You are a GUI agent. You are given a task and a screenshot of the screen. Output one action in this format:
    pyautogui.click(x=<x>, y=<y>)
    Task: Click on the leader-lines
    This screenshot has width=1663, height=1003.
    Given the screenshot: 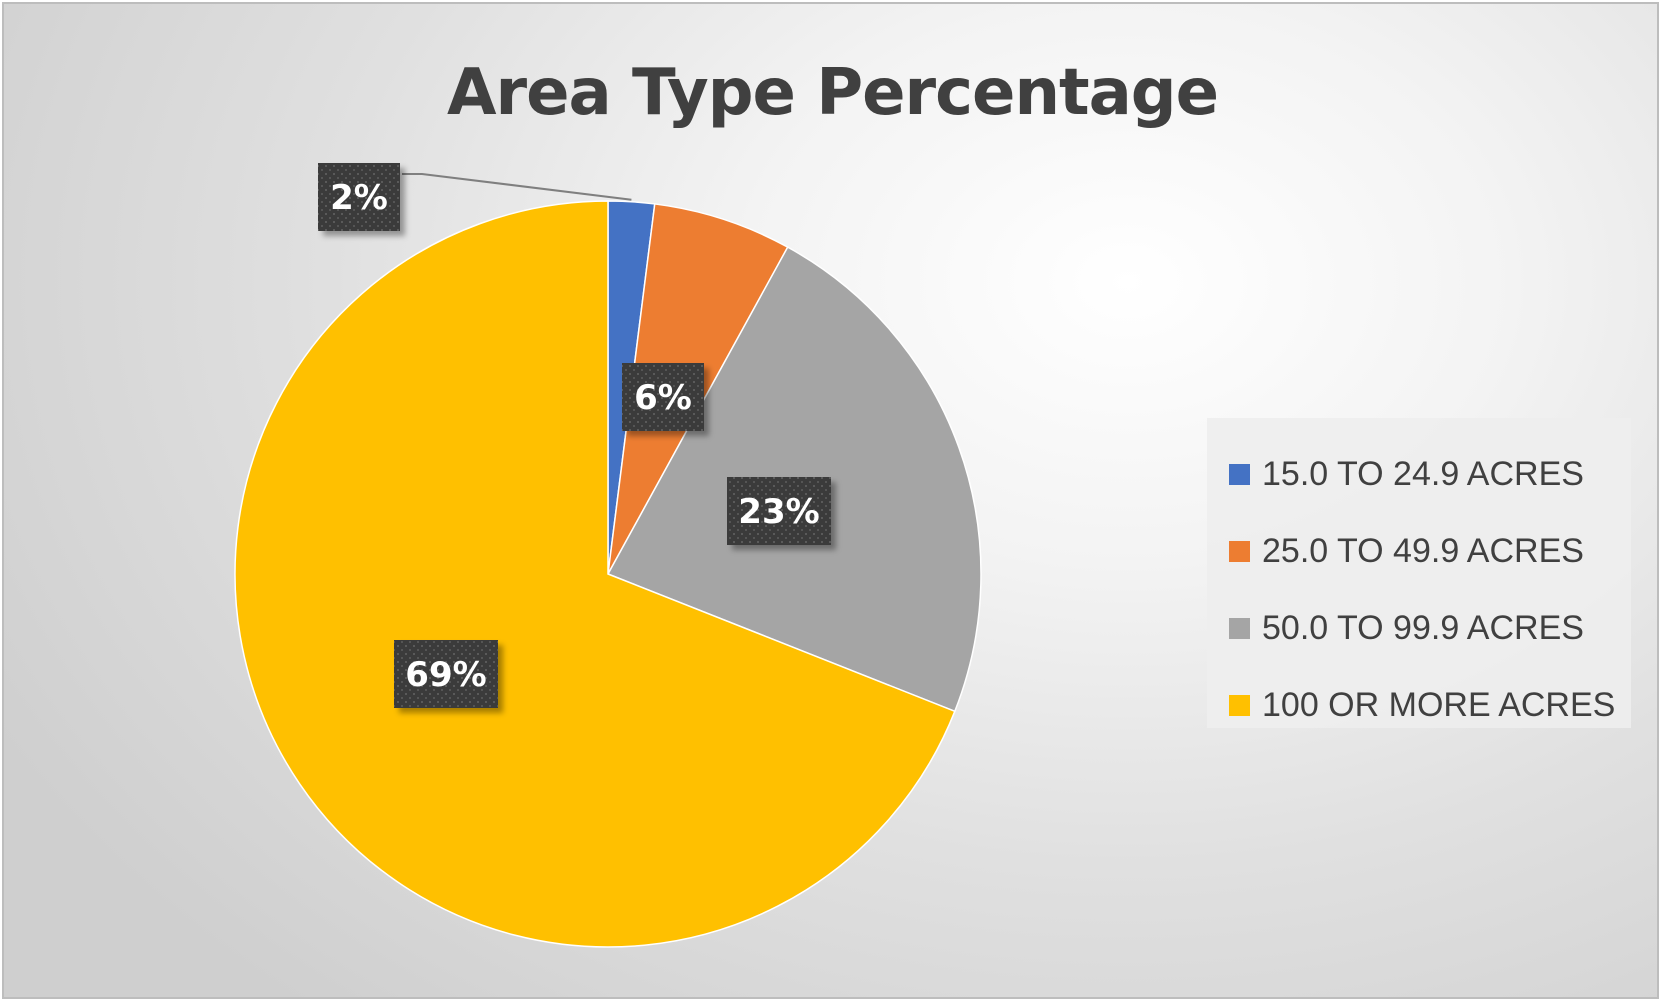 What is the action you would take?
    pyautogui.click(x=517, y=187)
    